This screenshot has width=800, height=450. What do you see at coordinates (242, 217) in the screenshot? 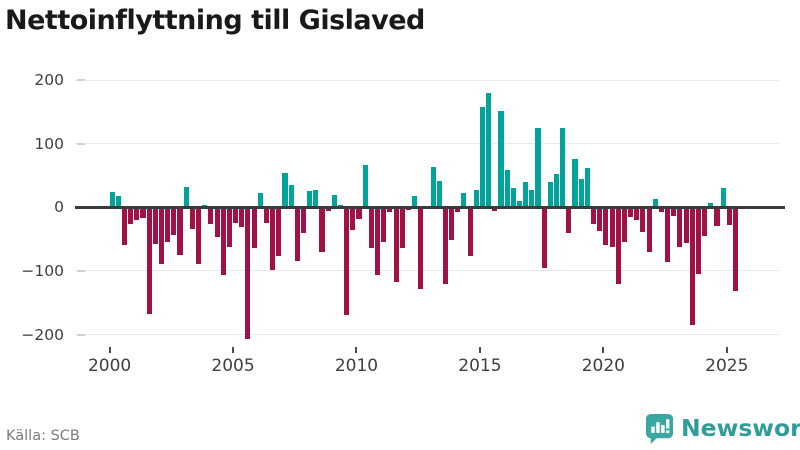
I see `bar-2005Q2` at bounding box center [242, 217].